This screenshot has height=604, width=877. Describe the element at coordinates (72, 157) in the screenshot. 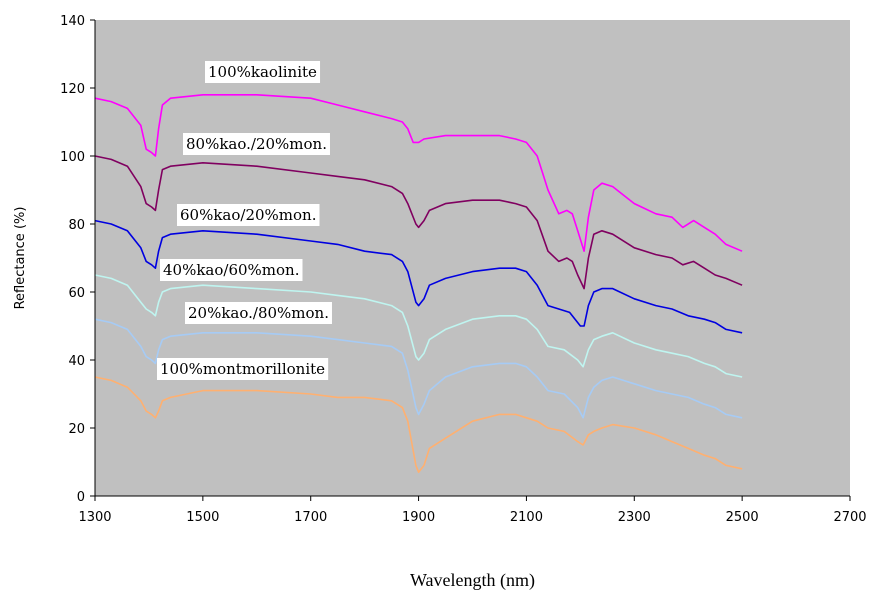

I see `y-tick-label: 100` at that location.